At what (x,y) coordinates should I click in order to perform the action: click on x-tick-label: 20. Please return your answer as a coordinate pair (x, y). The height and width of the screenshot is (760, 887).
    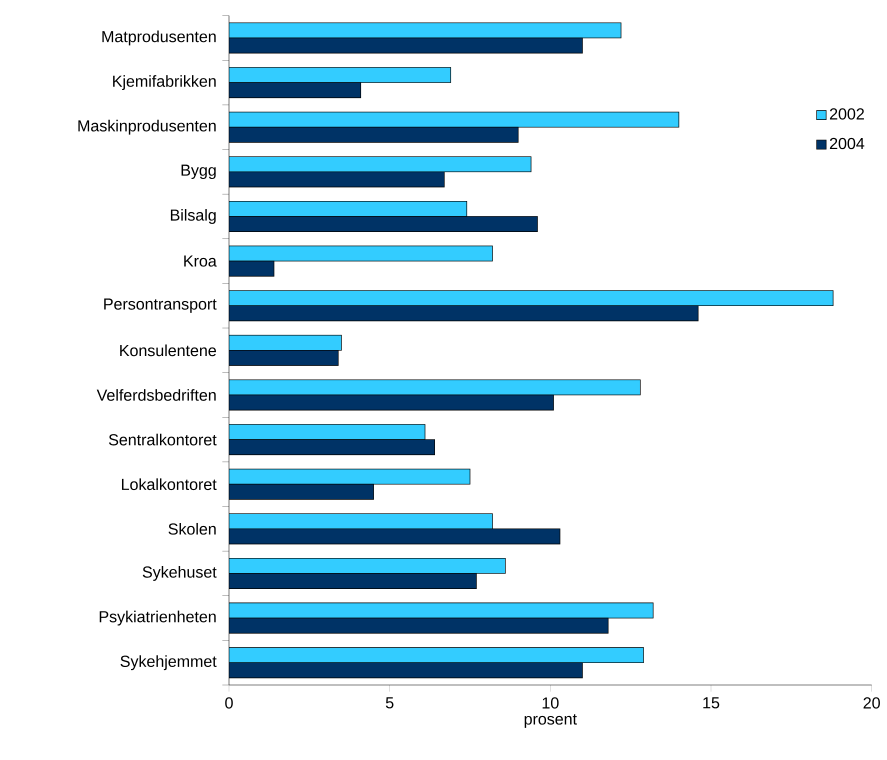
    Looking at the image, I should click on (872, 703).